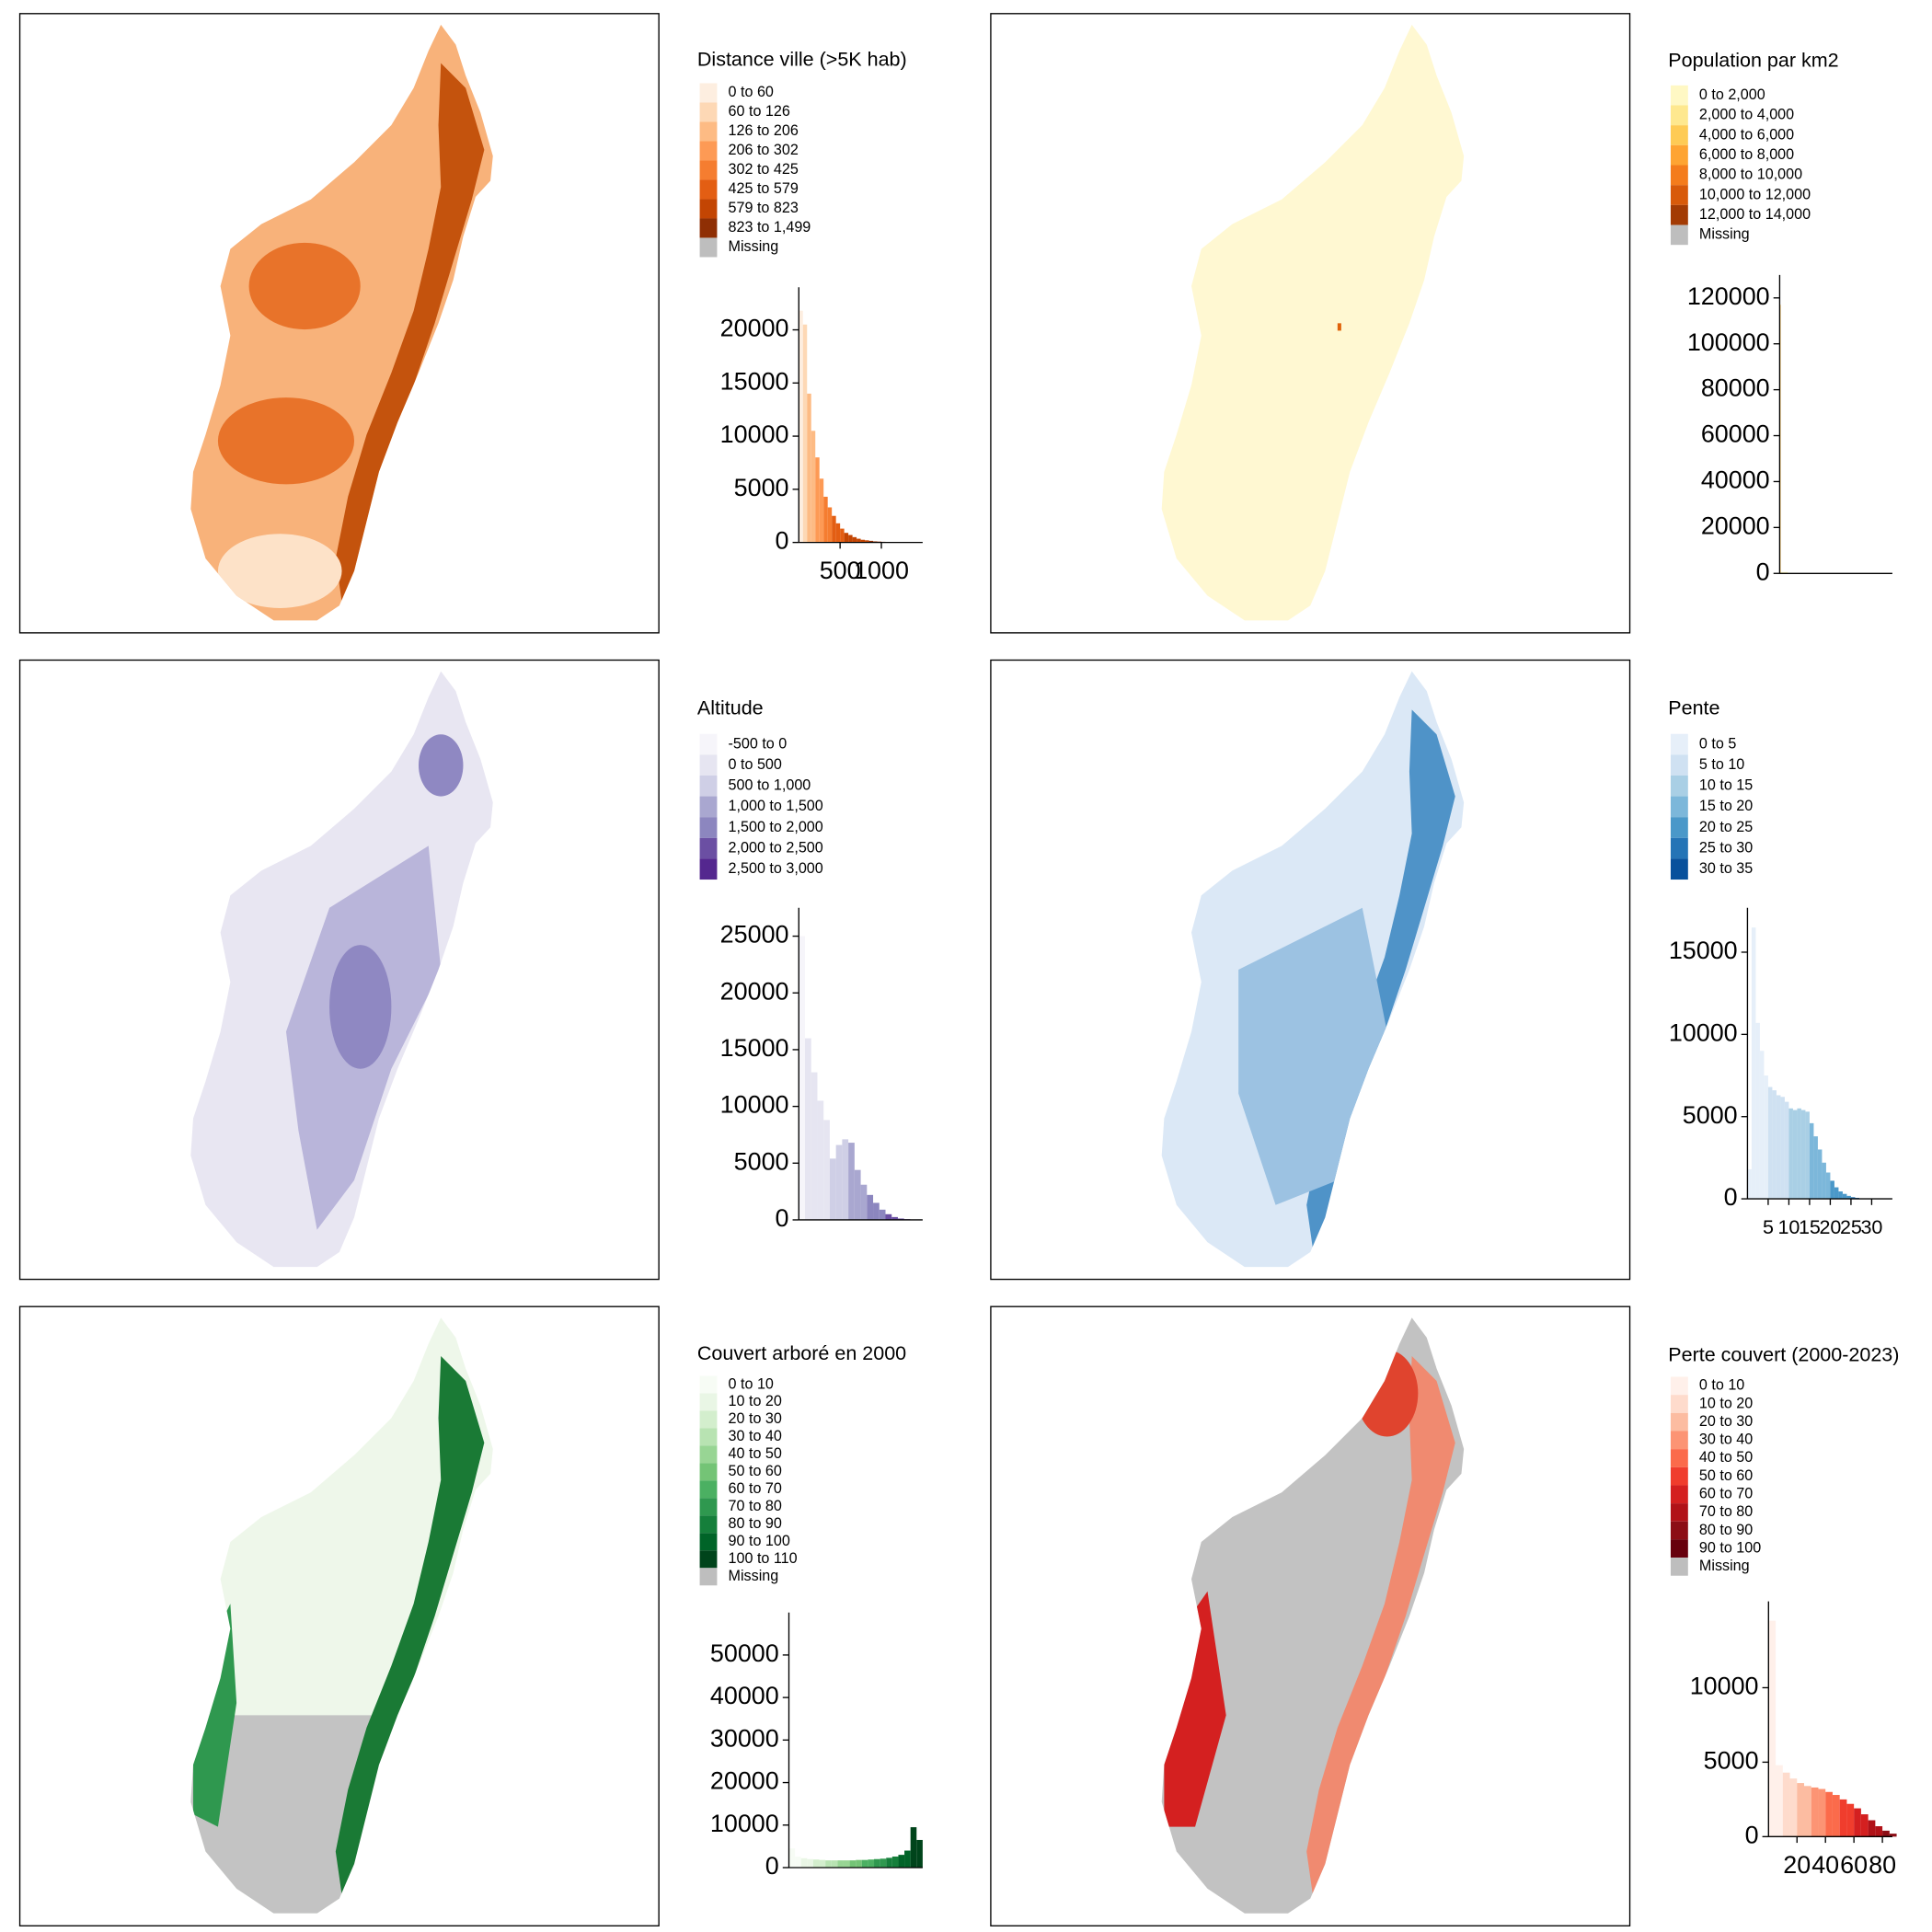 This screenshot has width=1932, height=1932. I want to click on legend-label: 425 to 579, so click(764, 188).